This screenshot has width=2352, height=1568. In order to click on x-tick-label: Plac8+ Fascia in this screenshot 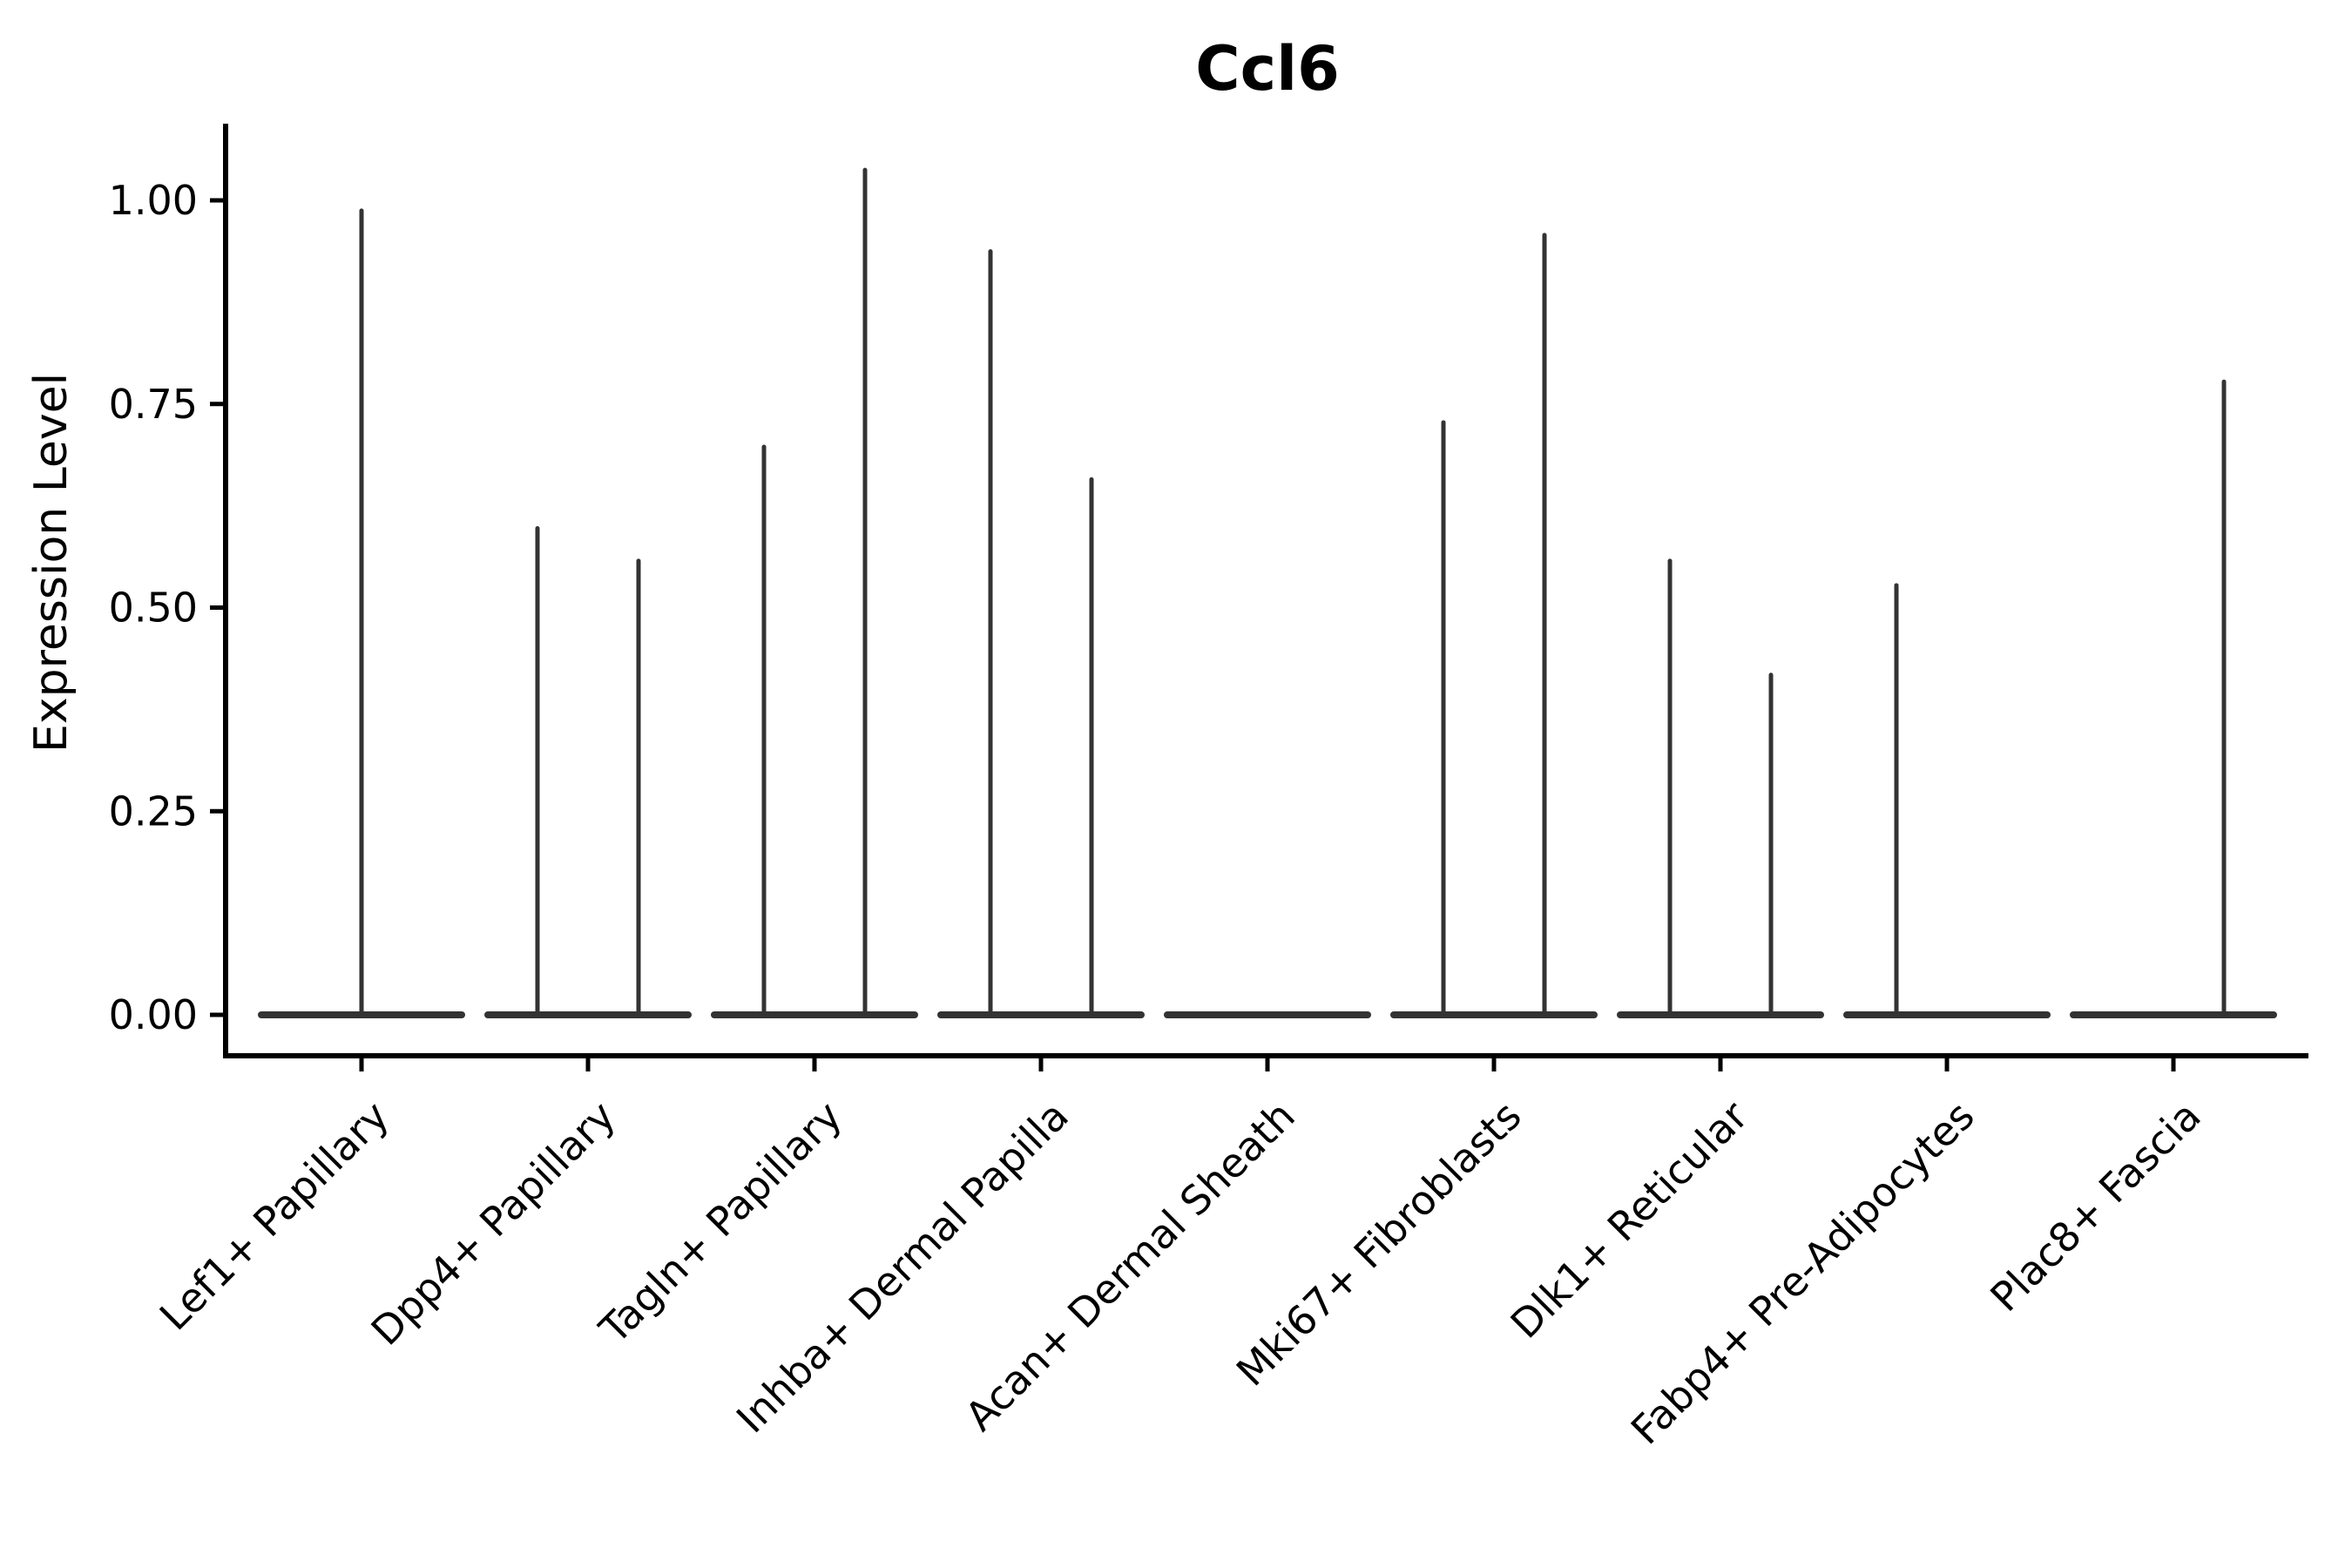, I will do `click(2095, 1206)`.